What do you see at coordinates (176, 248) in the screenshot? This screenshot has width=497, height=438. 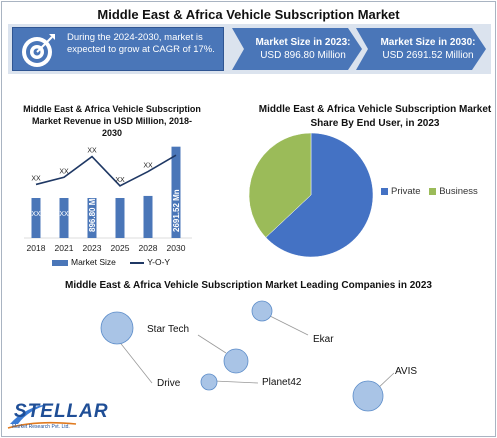 I see `tick-2030: 2030` at bounding box center [176, 248].